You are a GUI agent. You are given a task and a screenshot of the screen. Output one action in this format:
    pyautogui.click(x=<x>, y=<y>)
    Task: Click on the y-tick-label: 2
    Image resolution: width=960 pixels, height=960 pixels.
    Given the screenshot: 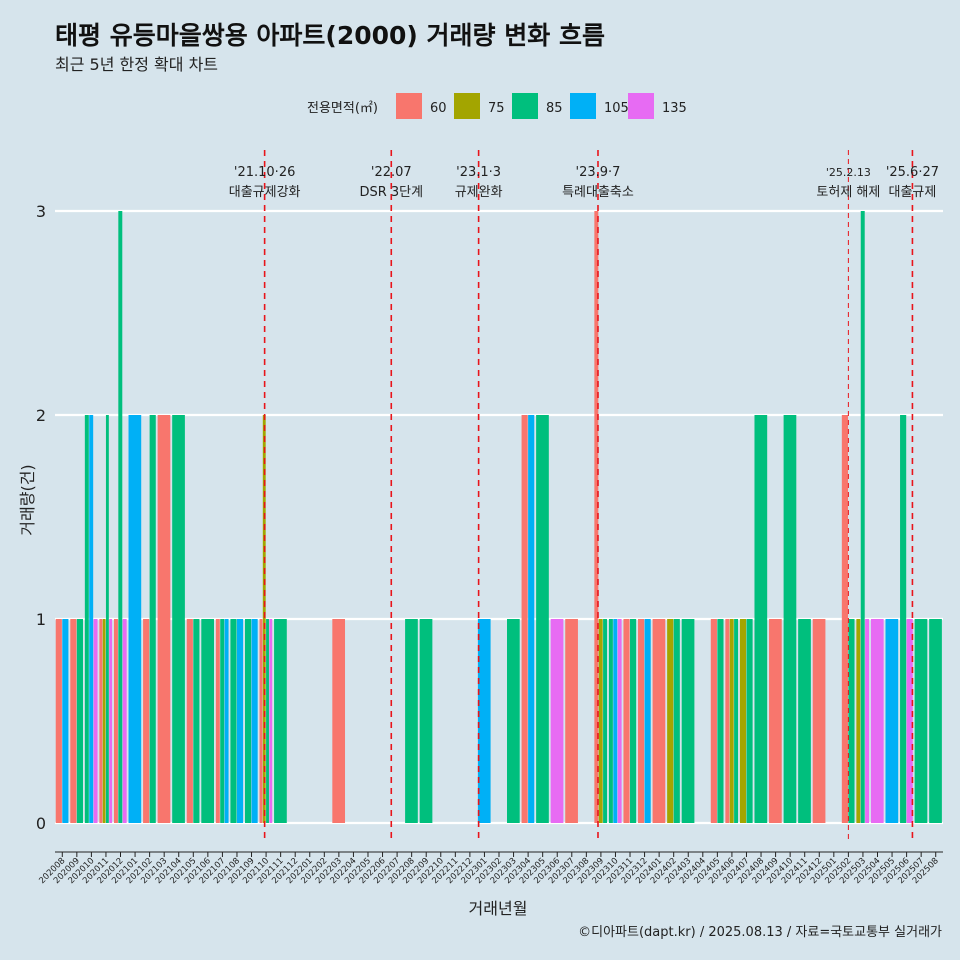 What is the action you would take?
    pyautogui.click(x=41, y=415)
    